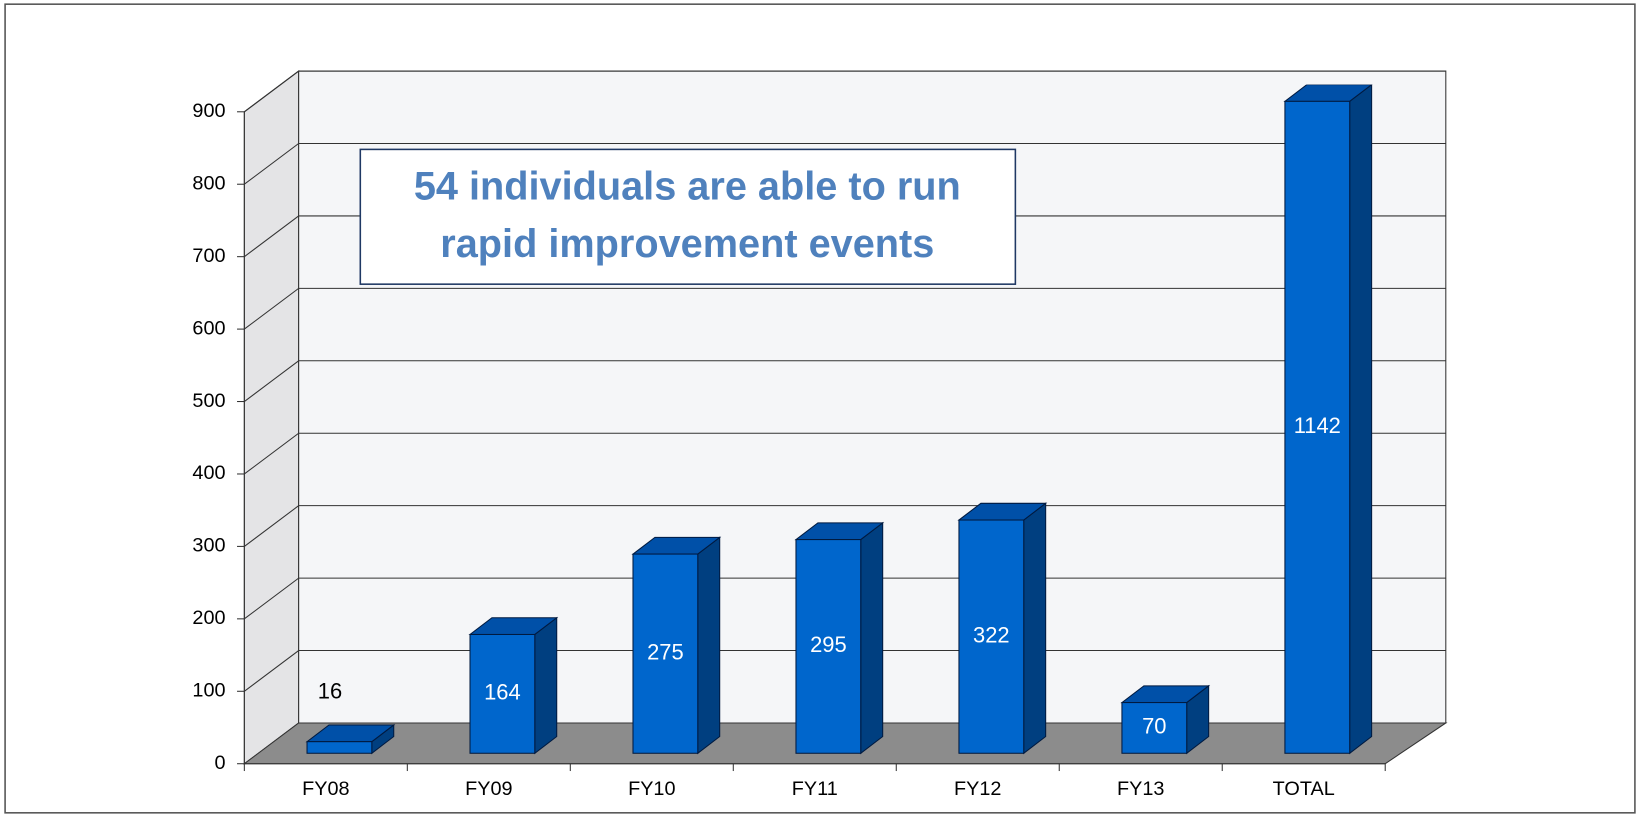  I want to click on side-wall, so click(271, 417).